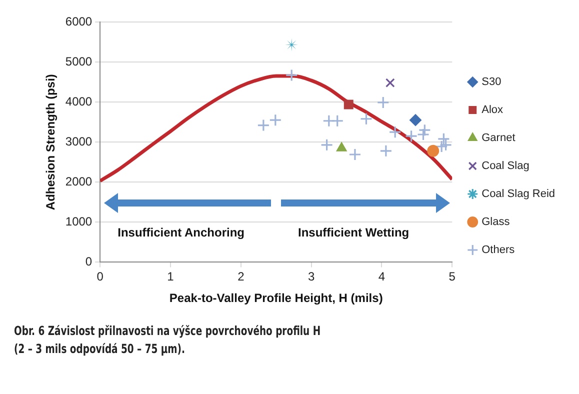  I want to click on legend-label: Coal Slag, so click(506, 166).